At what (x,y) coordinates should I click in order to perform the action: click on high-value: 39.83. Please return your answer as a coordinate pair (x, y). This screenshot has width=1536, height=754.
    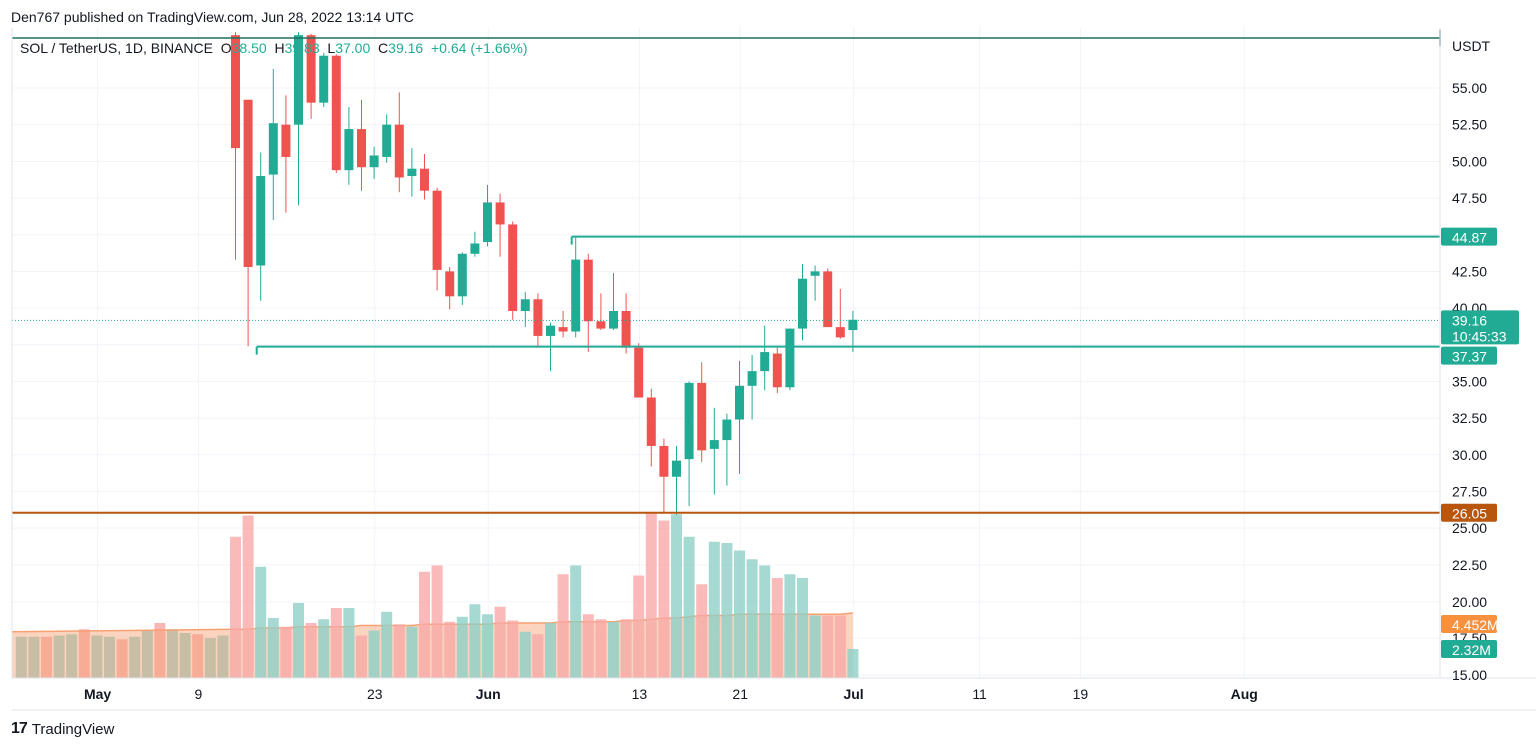
    Looking at the image, I should click on (302, 48).